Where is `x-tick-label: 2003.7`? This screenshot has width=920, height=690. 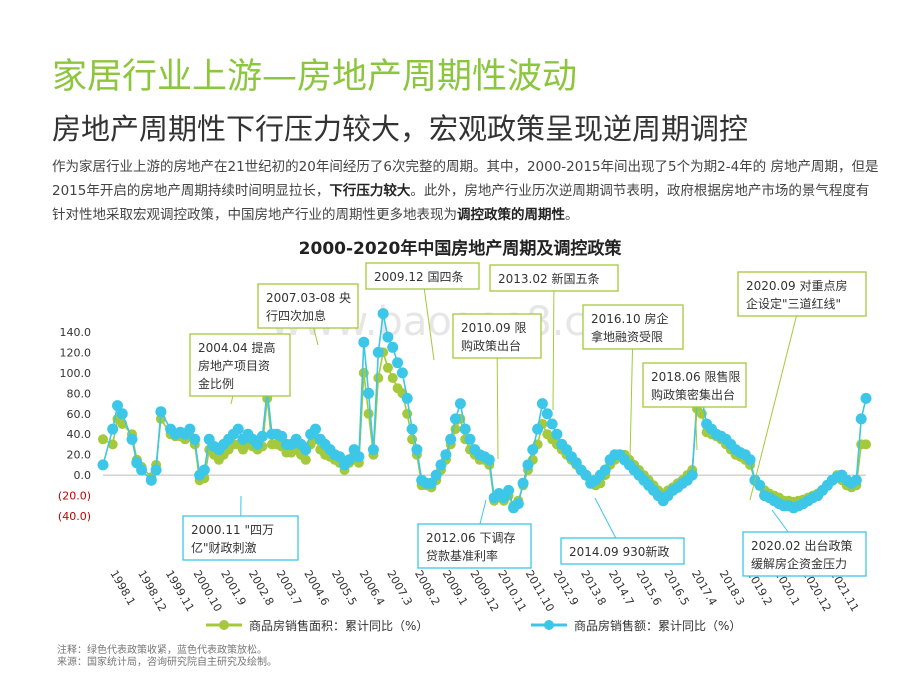 x-tick-label: 2003.7 is located at coordinates (289, 588).